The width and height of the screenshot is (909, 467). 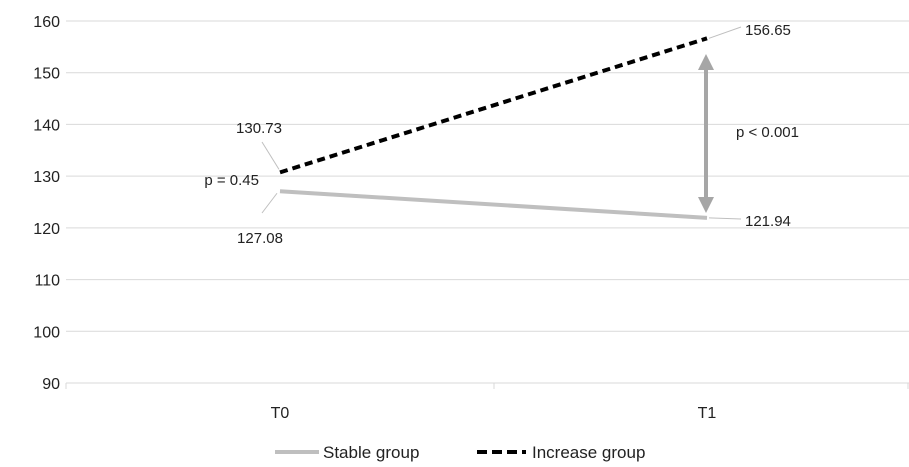 What do you see at coordinates (768, 30) in the screenshot?
I see `data-label: 156.65` at bounding box center [768, 30].